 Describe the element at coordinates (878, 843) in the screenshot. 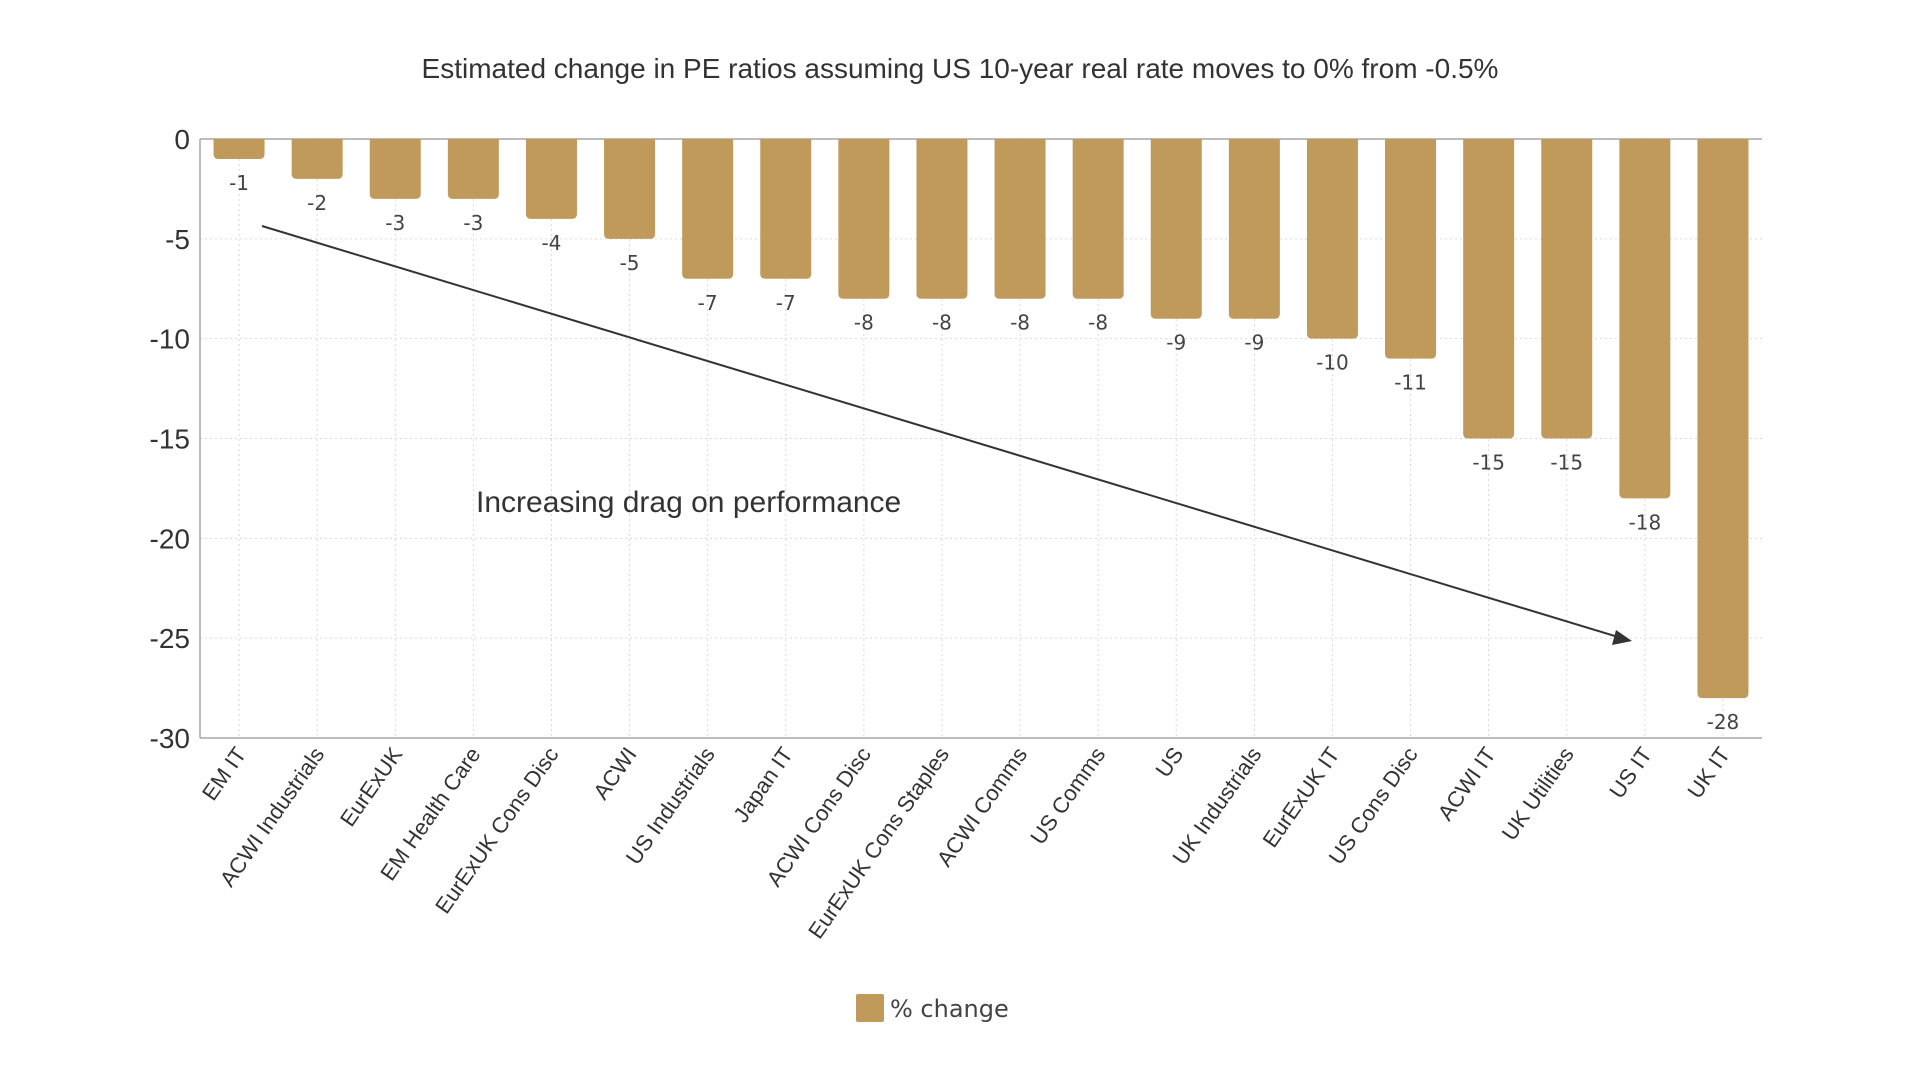

I see `x-tick-label: EurExUK Cons Staples` at that location.